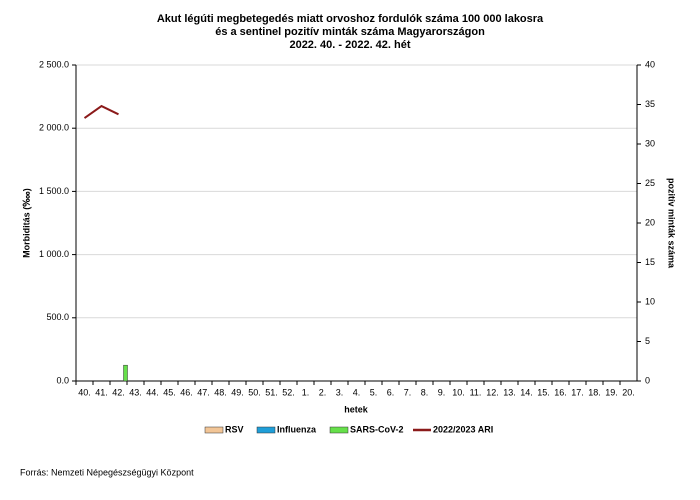  Describe the element at coordinates (476, 392) in the screenshot. I see `x-tick-label: 11.` at that location.